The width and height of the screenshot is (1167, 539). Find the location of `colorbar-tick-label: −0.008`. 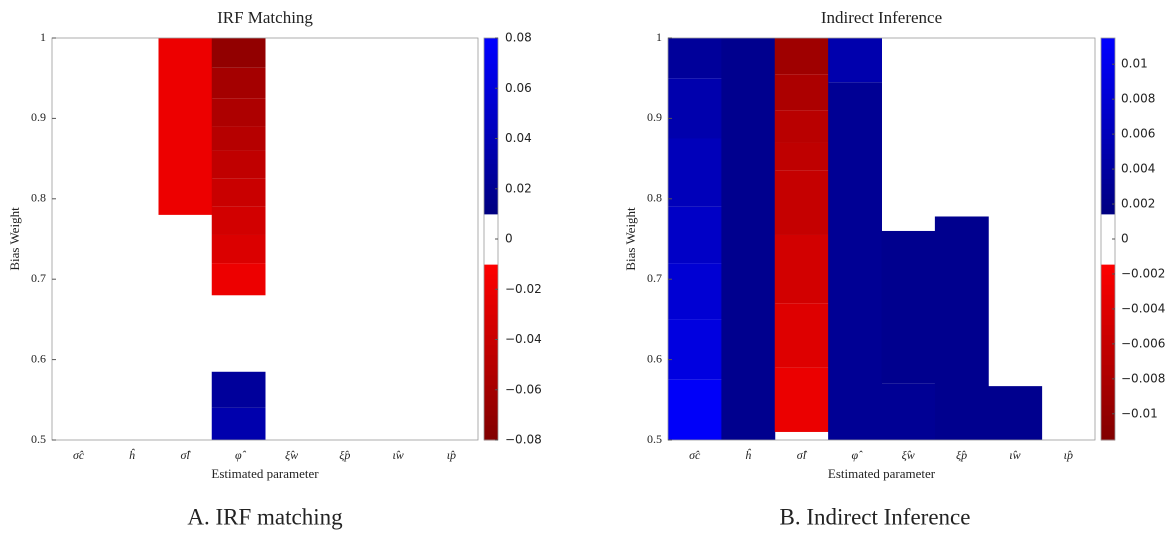

colorbar-tick-label: −0.008 is located at coordinates (1143, 378).